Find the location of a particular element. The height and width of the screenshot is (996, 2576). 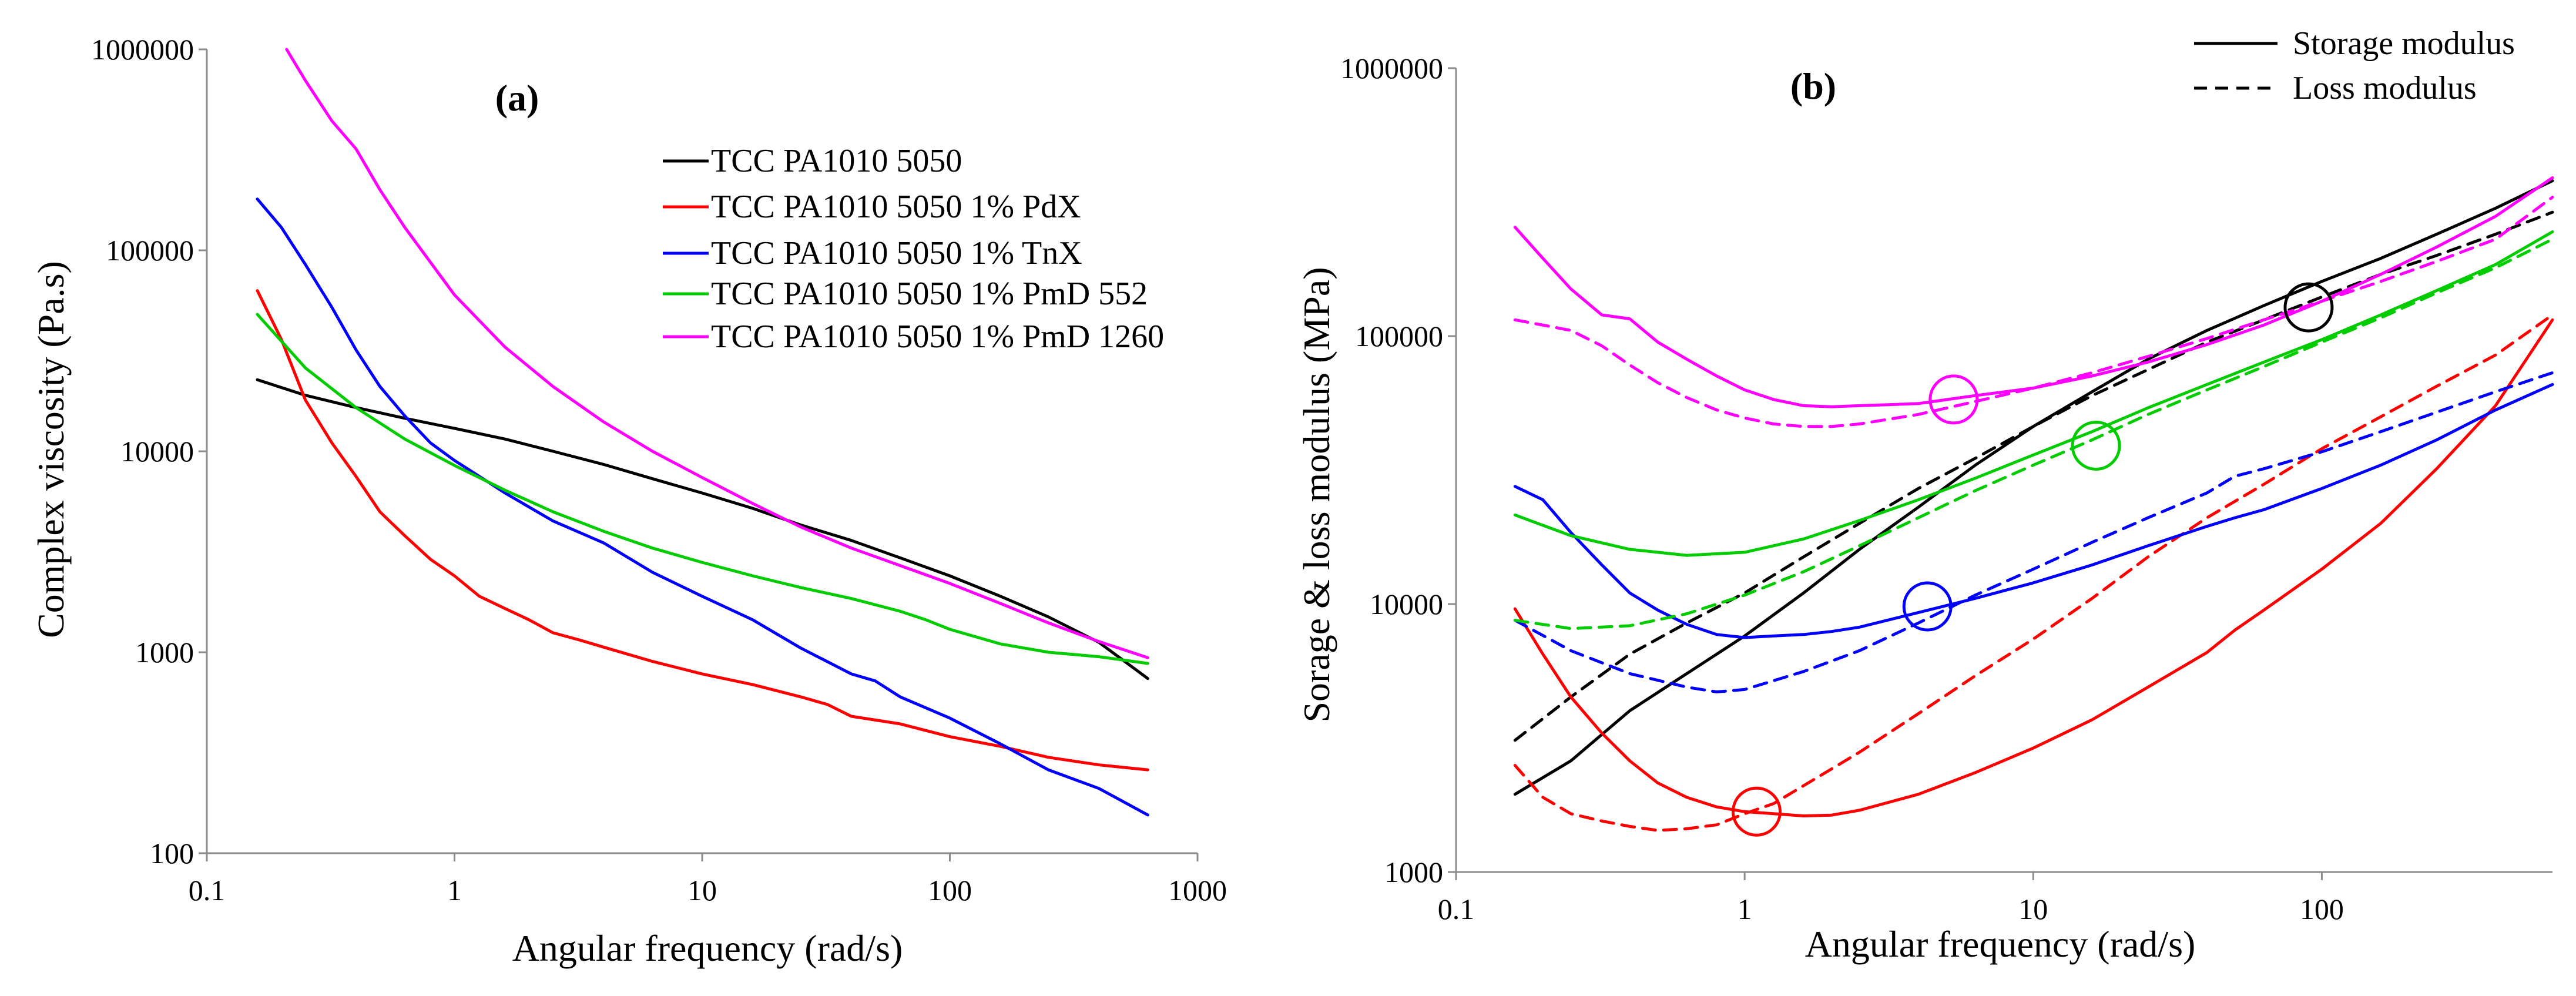

y-tick-label: 100 is located at coordinates (172, 854).